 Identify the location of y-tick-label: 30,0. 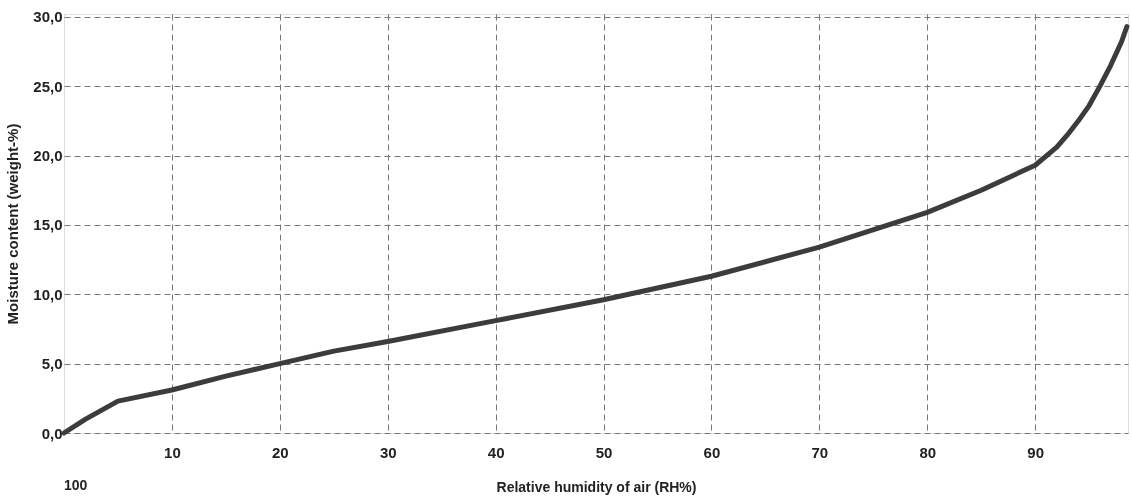
(48, 17).